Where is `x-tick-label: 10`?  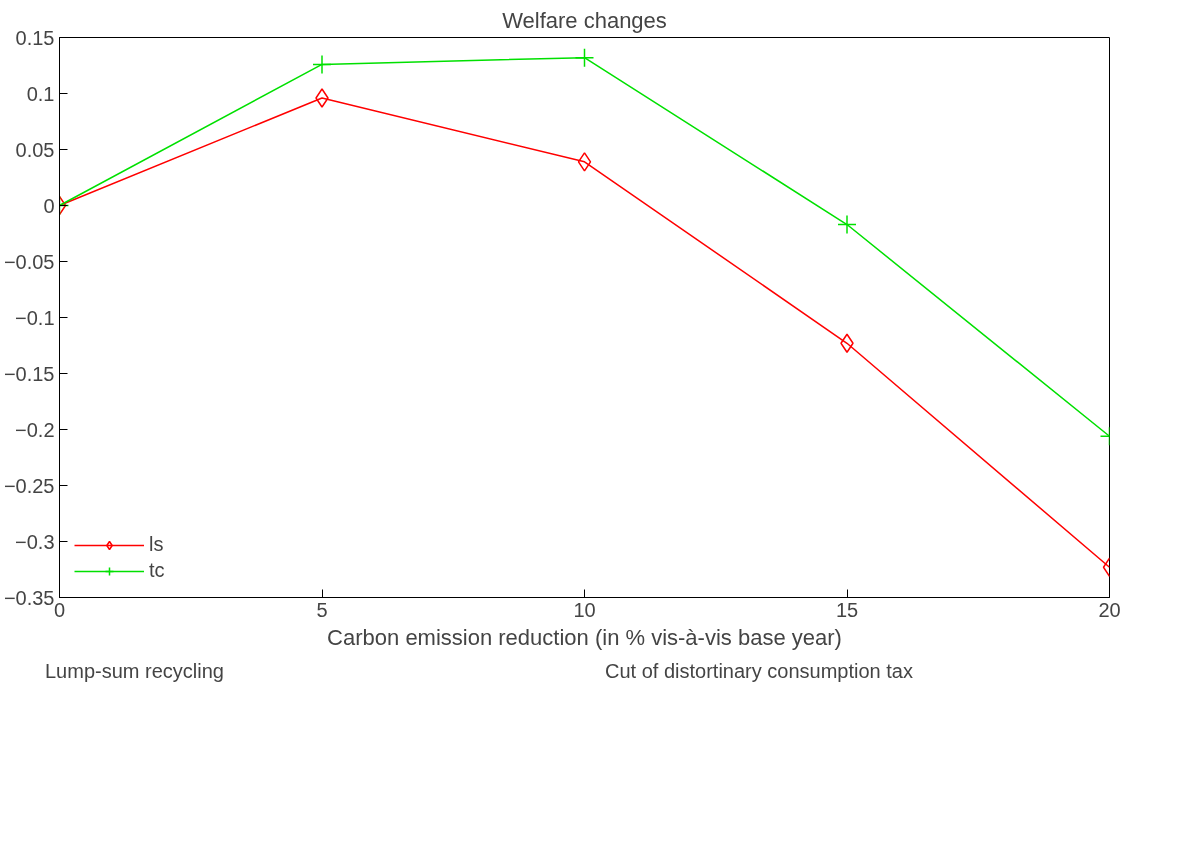
x-tick-label: 10 is located at coordinates (584, 609).